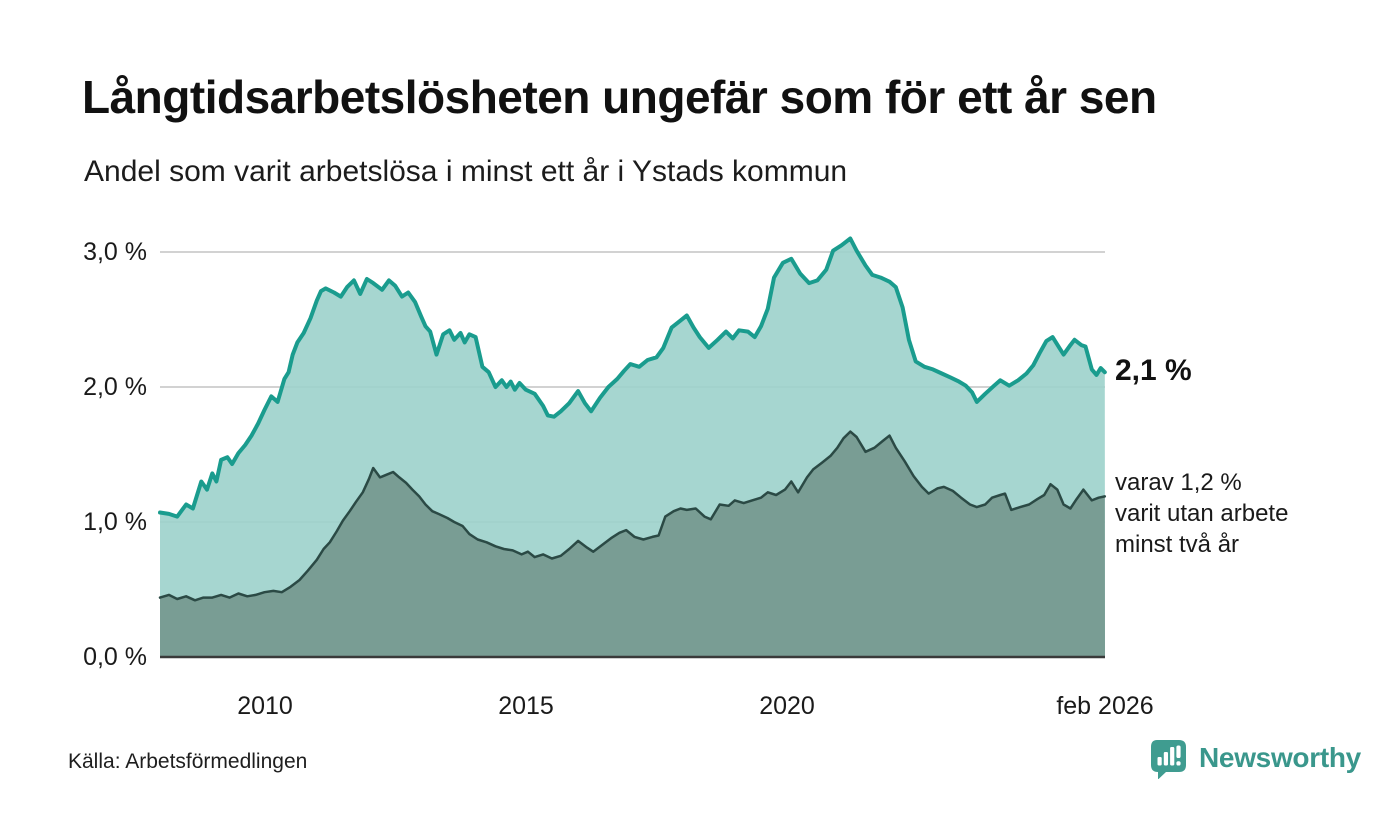  I want to click on y-axis-tick-label: 1,0 %, so click(115, 522).